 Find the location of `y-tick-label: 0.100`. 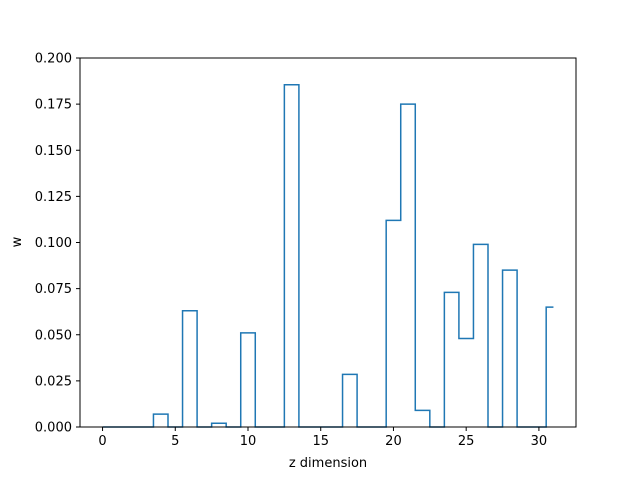

y-tick-label: 0.100 is located at coordinates (53, 243).